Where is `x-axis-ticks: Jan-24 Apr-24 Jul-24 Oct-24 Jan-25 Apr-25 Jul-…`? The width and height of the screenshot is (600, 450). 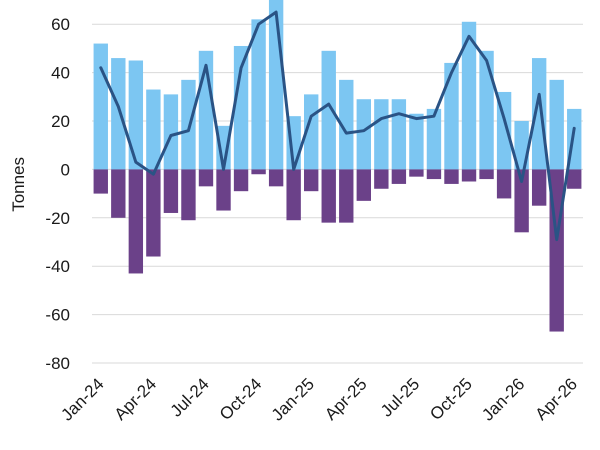
x-axis-ticks: Jan-24 Apr-24 Jul-24 Oct-24 Jan-25 Apr-25 Jul-… is located at coordinates (319, 399).